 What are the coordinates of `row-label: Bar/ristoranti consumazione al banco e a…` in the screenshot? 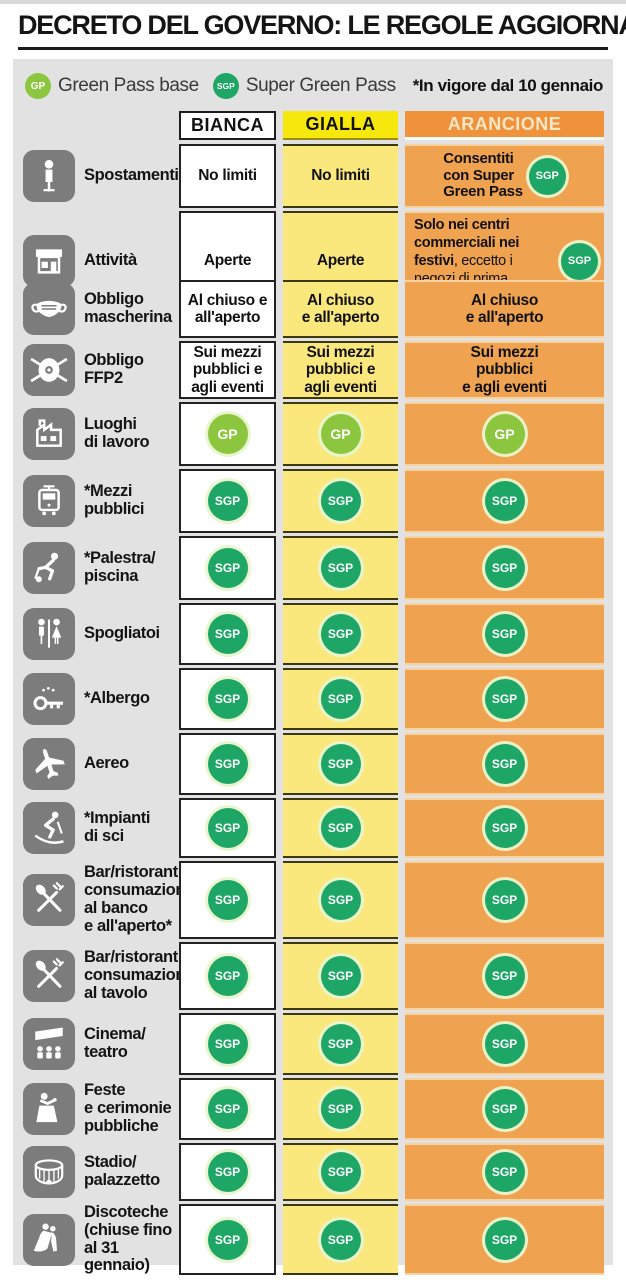 It's located at (139, 899).